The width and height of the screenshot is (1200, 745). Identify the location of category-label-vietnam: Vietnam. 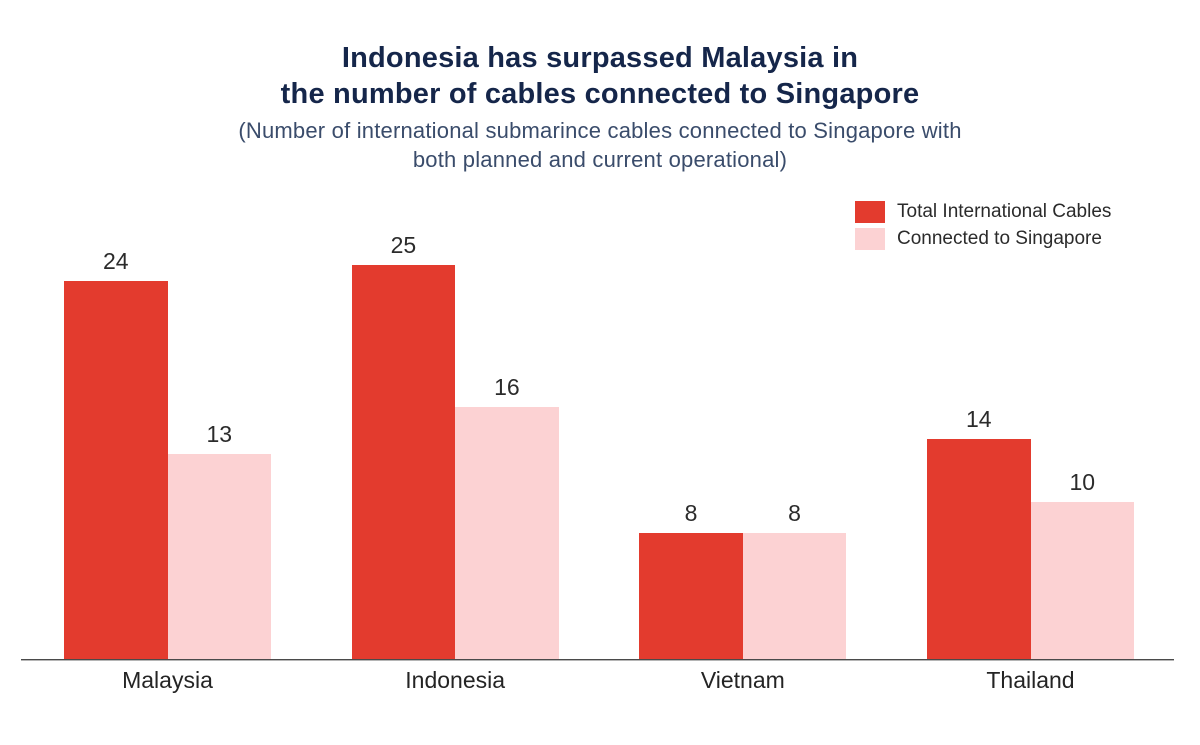
(742, 680).